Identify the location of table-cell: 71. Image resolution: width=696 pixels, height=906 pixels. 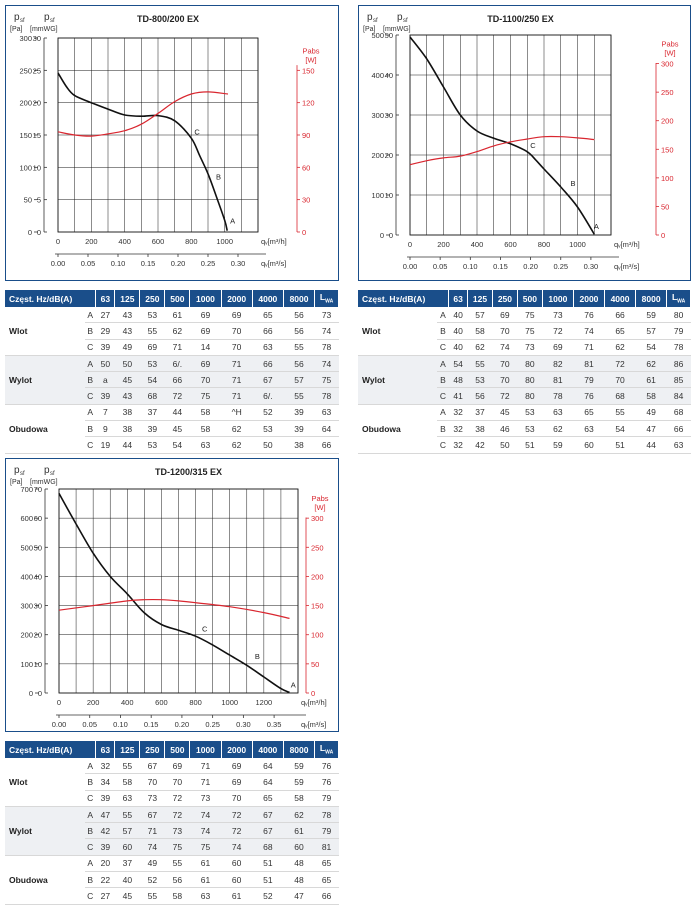
(237, 364).